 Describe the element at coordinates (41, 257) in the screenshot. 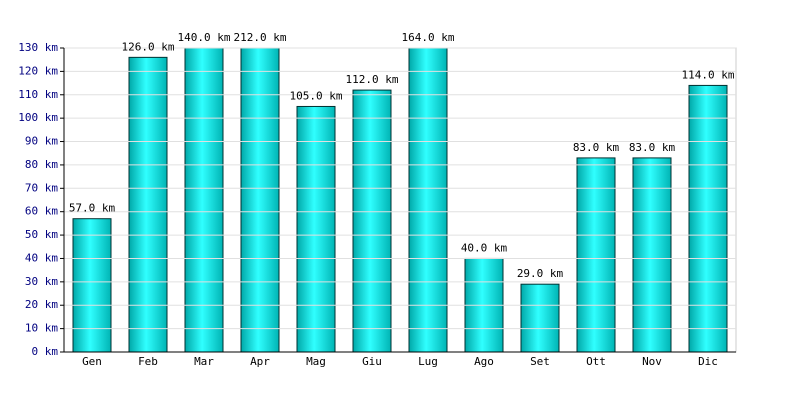

I see `y-tick-label: 40 km` at that location.